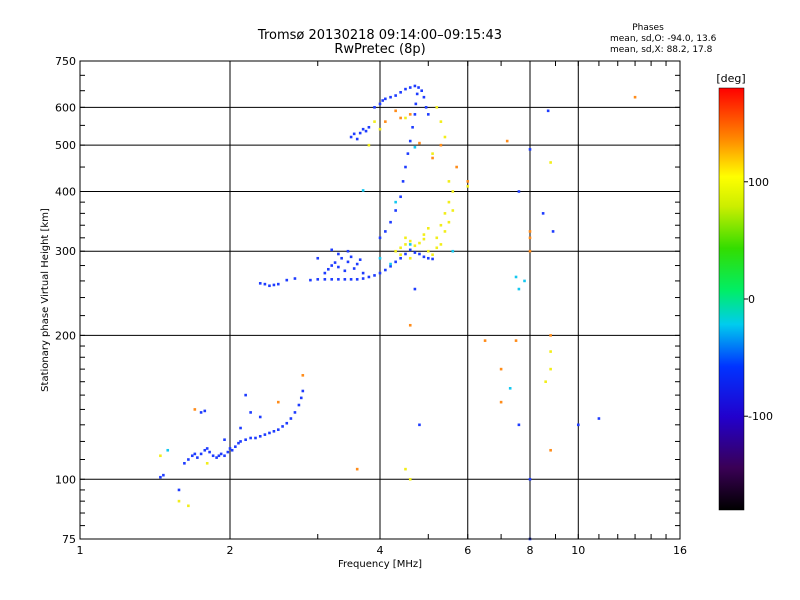  What do you see at coordinates (80, 550) in the screenshot?
I see `x-tick-label: 1` at bounding box center [80, 550].